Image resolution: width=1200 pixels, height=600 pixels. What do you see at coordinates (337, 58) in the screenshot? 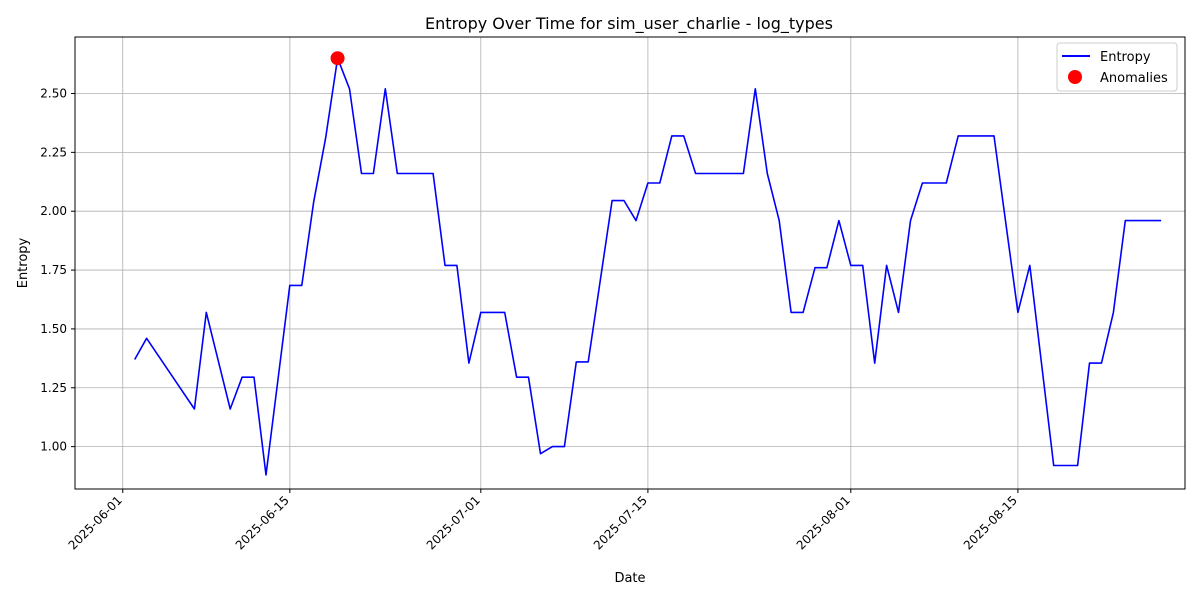
I see `anomaly-point` at bounding box center [337, 58].